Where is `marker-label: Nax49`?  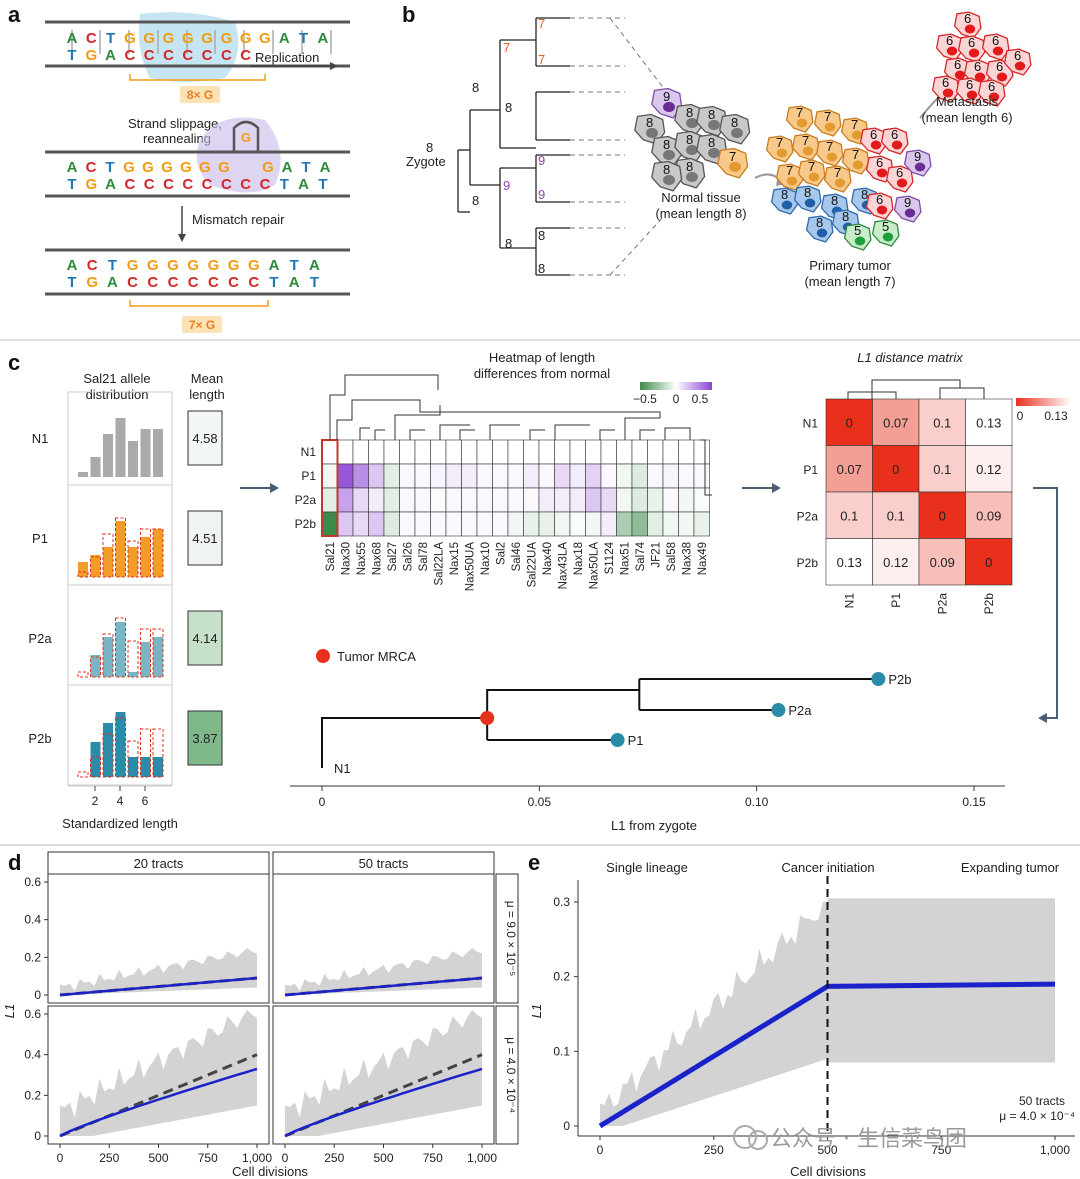
marker-label: Nax49 is located at coordinates (703, 558).